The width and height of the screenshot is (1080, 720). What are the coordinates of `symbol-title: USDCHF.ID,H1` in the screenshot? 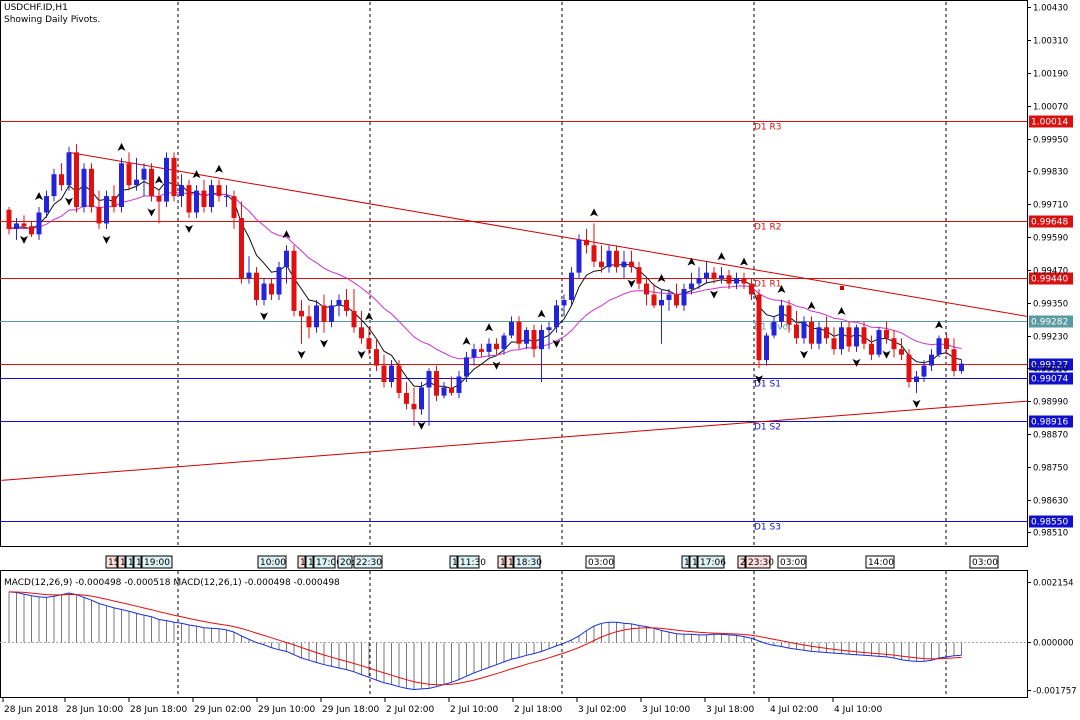 It's located at (36, 8).